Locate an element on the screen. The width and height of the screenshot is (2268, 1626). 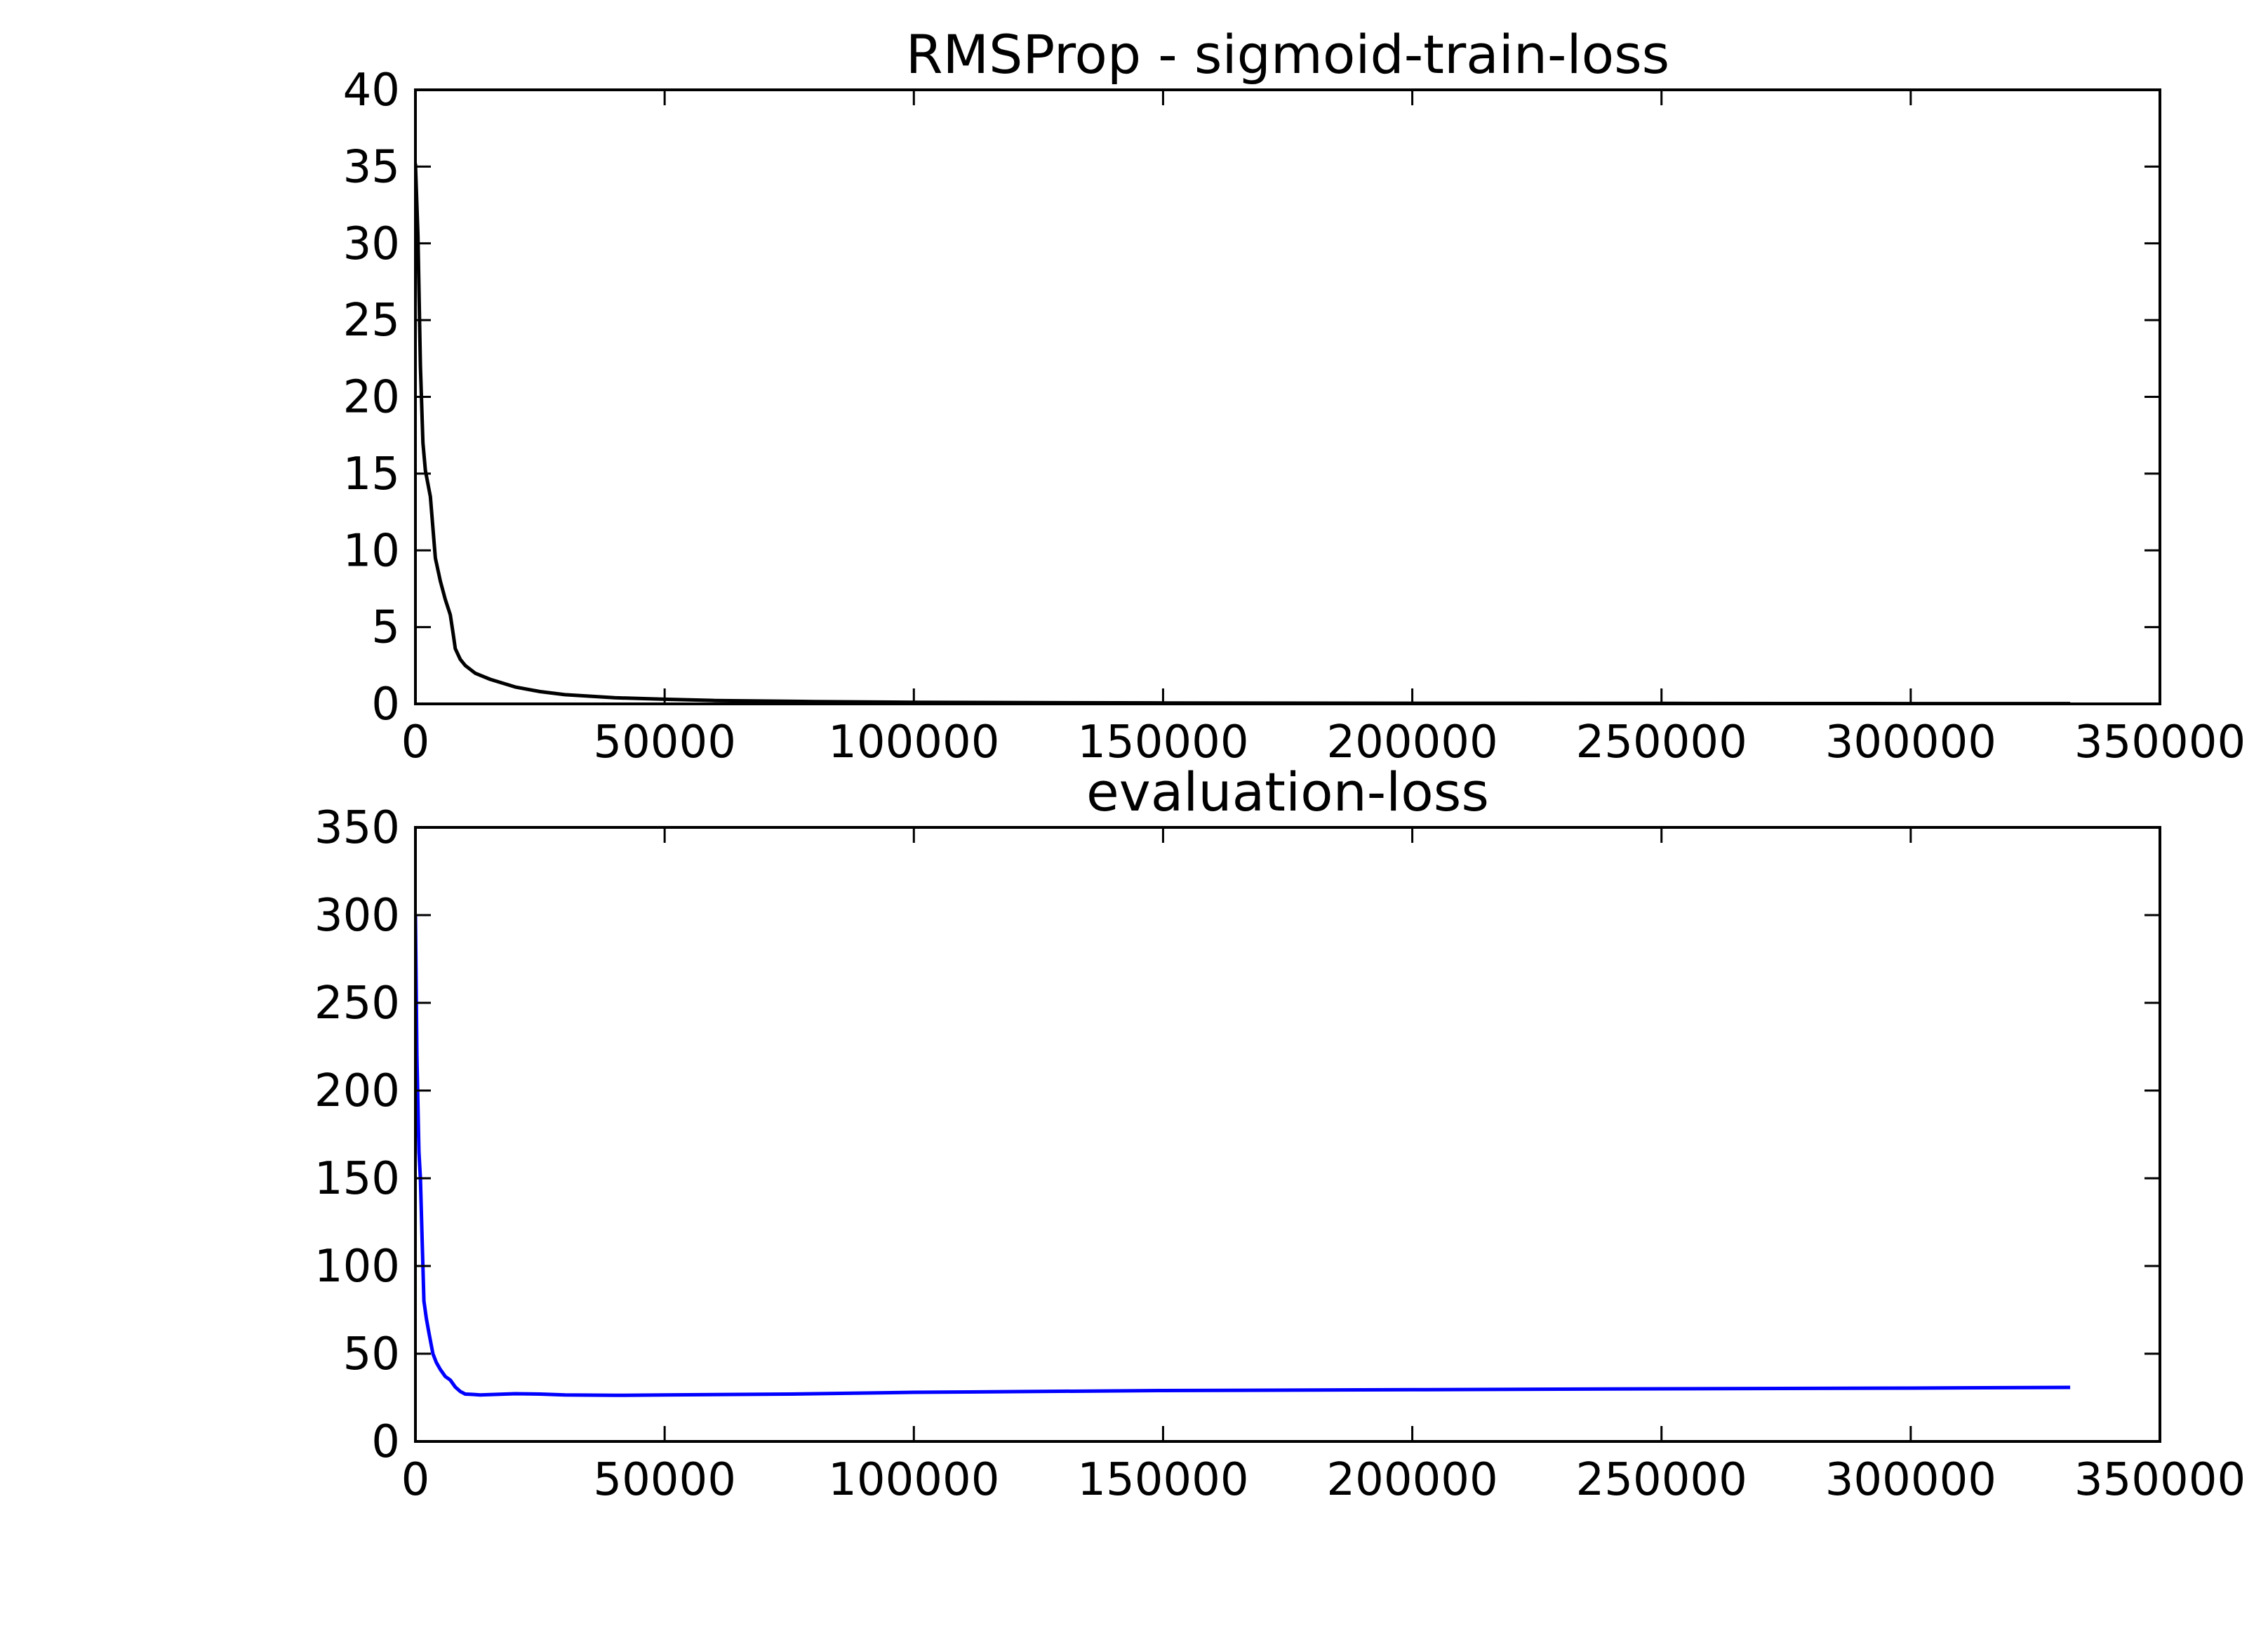
y-tick-label: 35 is located at coordinates (371, 167).